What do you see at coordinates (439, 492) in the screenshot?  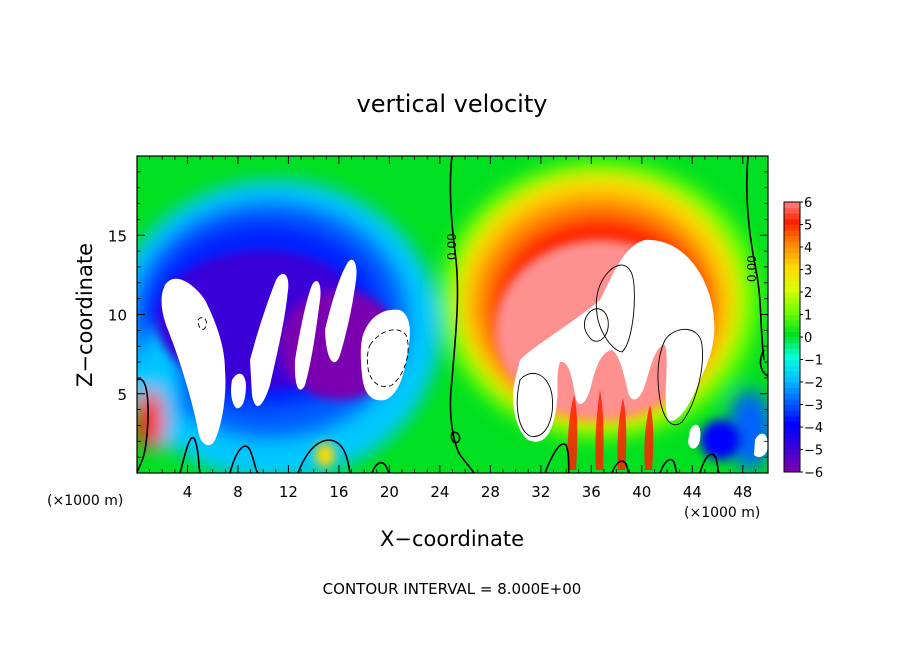 I see `x-tick-label: 24` at bounding box center [439, 492].